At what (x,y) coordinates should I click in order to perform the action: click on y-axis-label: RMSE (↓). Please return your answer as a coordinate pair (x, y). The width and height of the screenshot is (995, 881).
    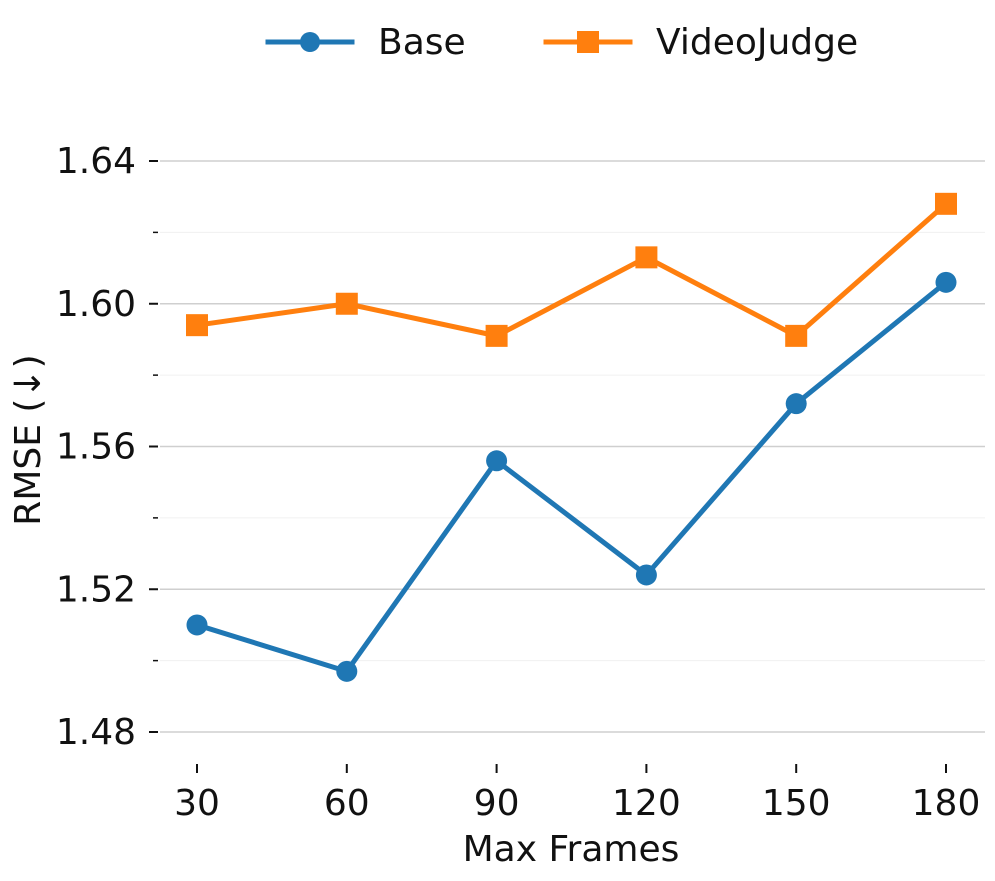
    Looking at the image, I should click on (28, 439).